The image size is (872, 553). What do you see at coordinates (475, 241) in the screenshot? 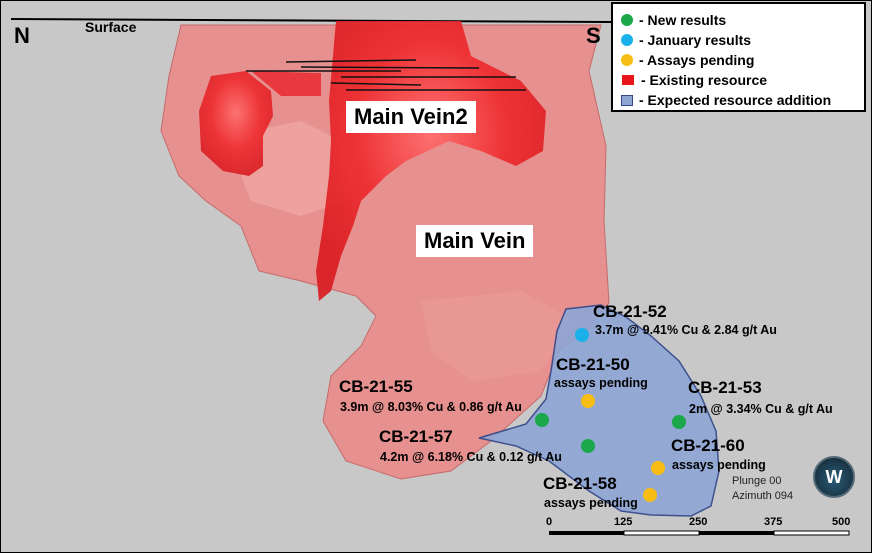
I see `main-vein-label: Main Vein` at bounding box center [475, 241].